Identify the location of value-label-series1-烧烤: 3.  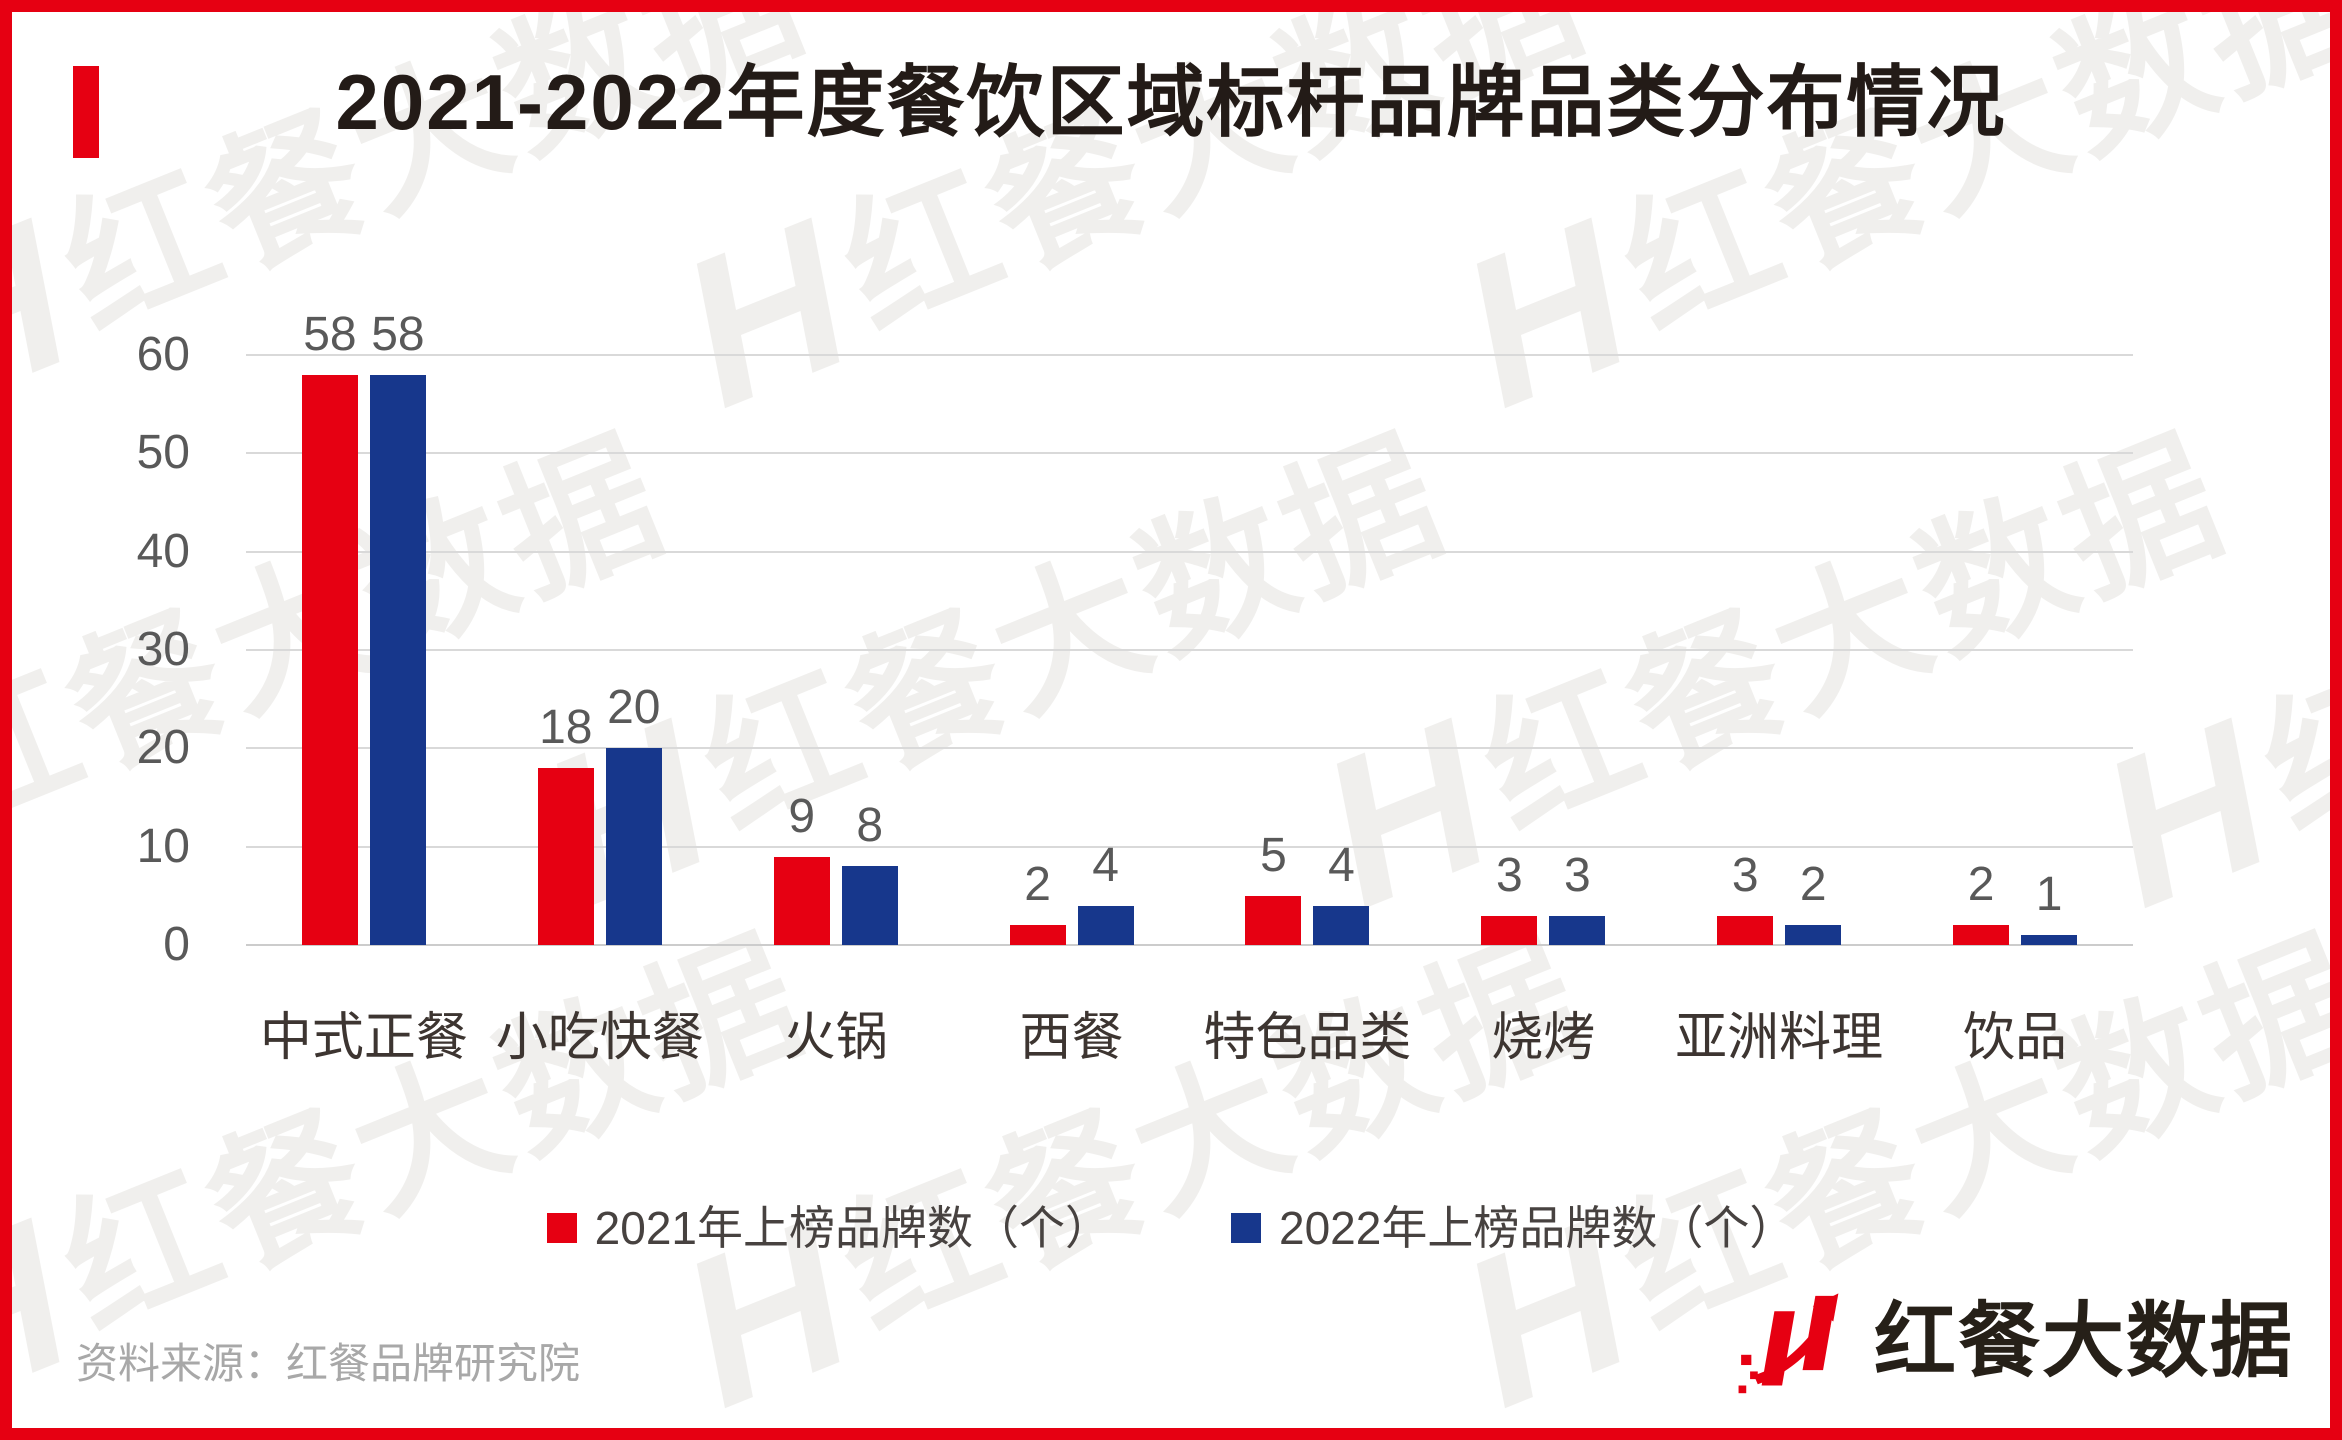
(1577, 875).